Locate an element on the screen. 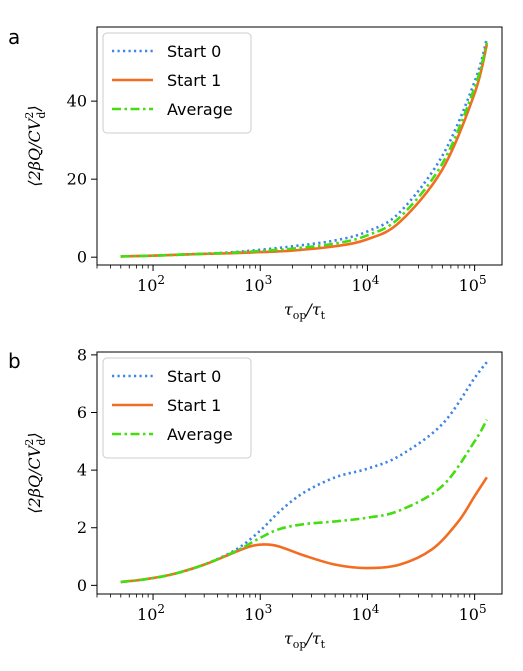 The image size is (523, 671). y-tick-label: 40 is located at coordinates (77, 101).